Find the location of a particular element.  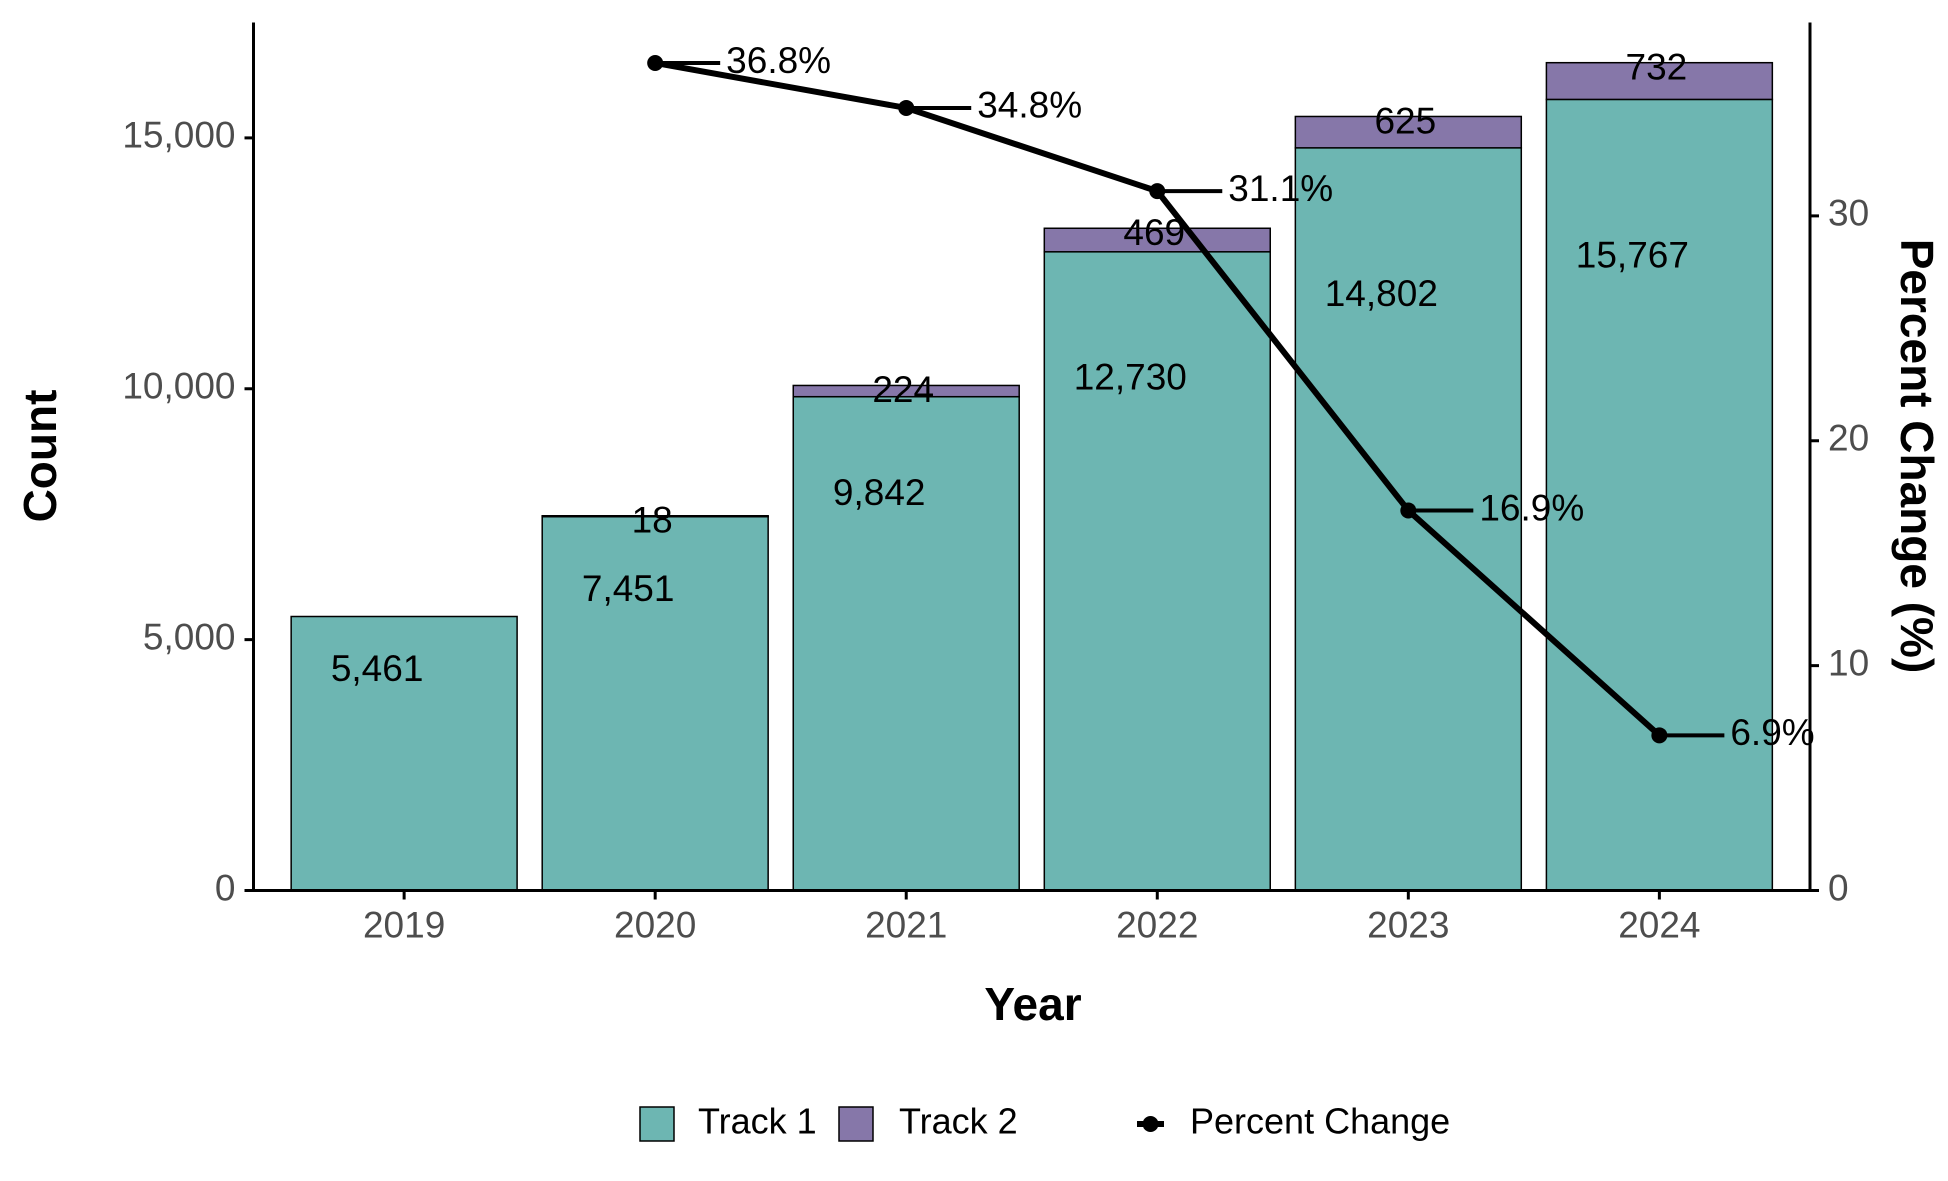

x-tick-label: 2022 is located at coordinates (1157, 924).